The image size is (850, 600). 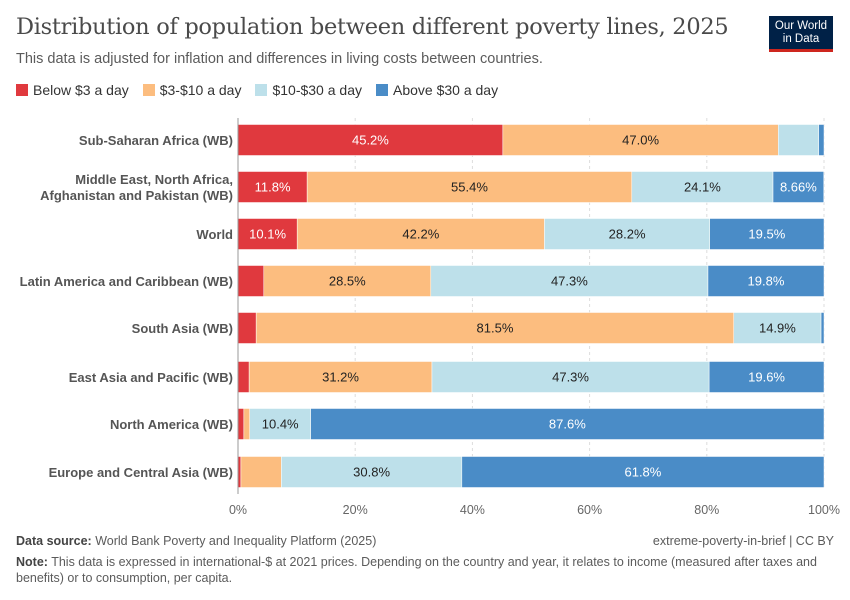 What do you see at coordinates (81, 90) in the screenshot?
I see `legend-label: Below $3 a day` at bounding box center [81, 90].